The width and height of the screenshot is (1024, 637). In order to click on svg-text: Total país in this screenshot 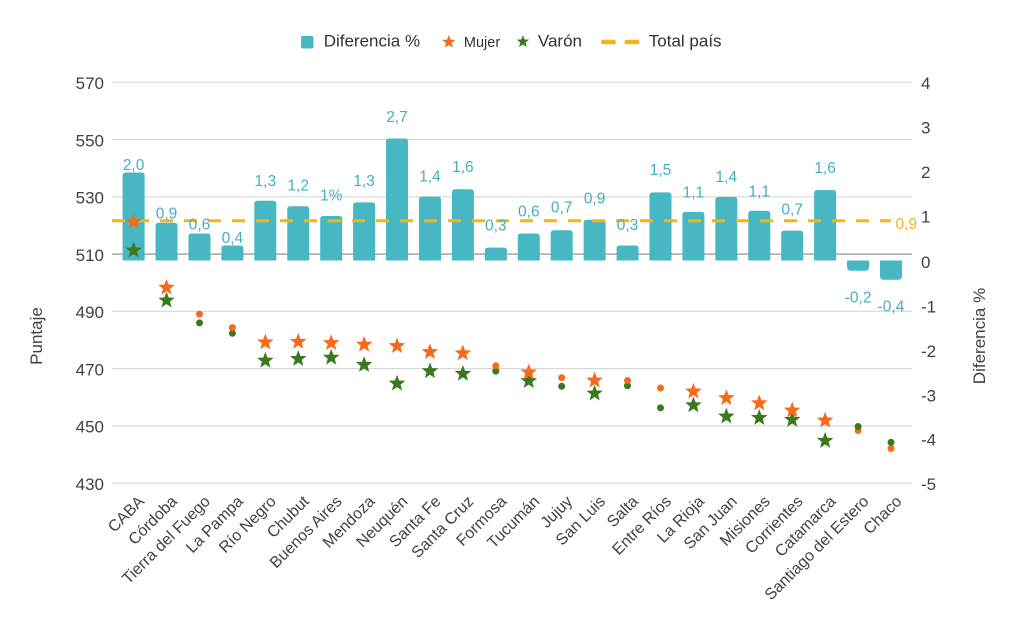, I will do `click(685, 41)`.